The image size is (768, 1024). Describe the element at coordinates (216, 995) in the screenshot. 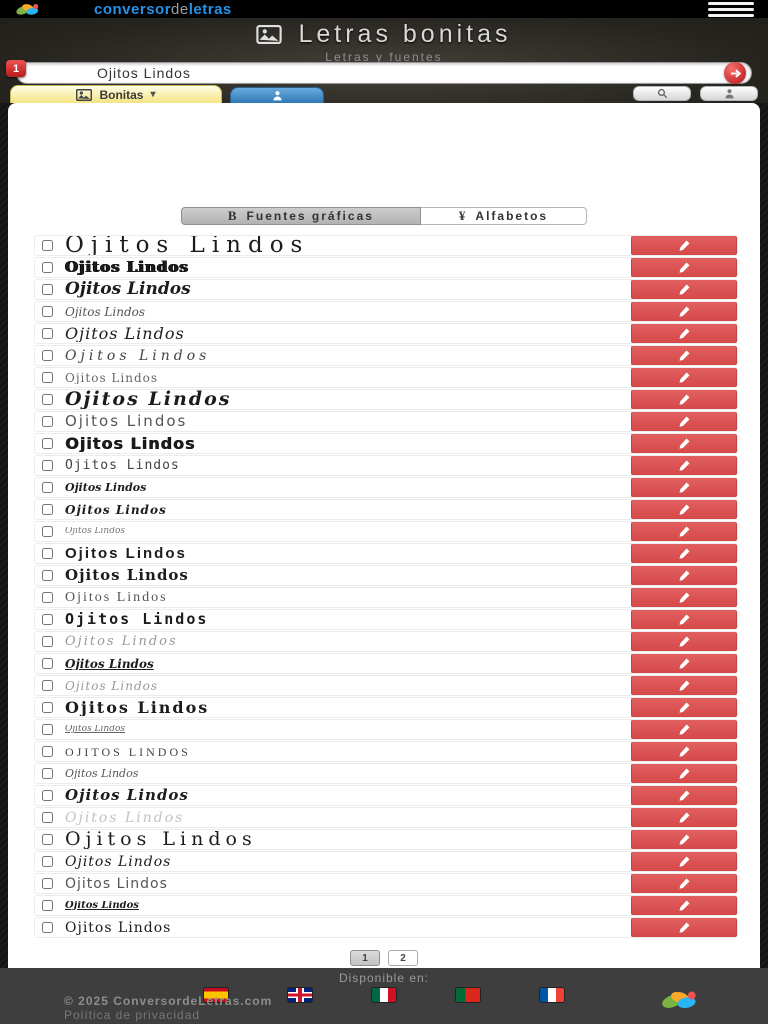

I see `flag-spain-icon` at that location.